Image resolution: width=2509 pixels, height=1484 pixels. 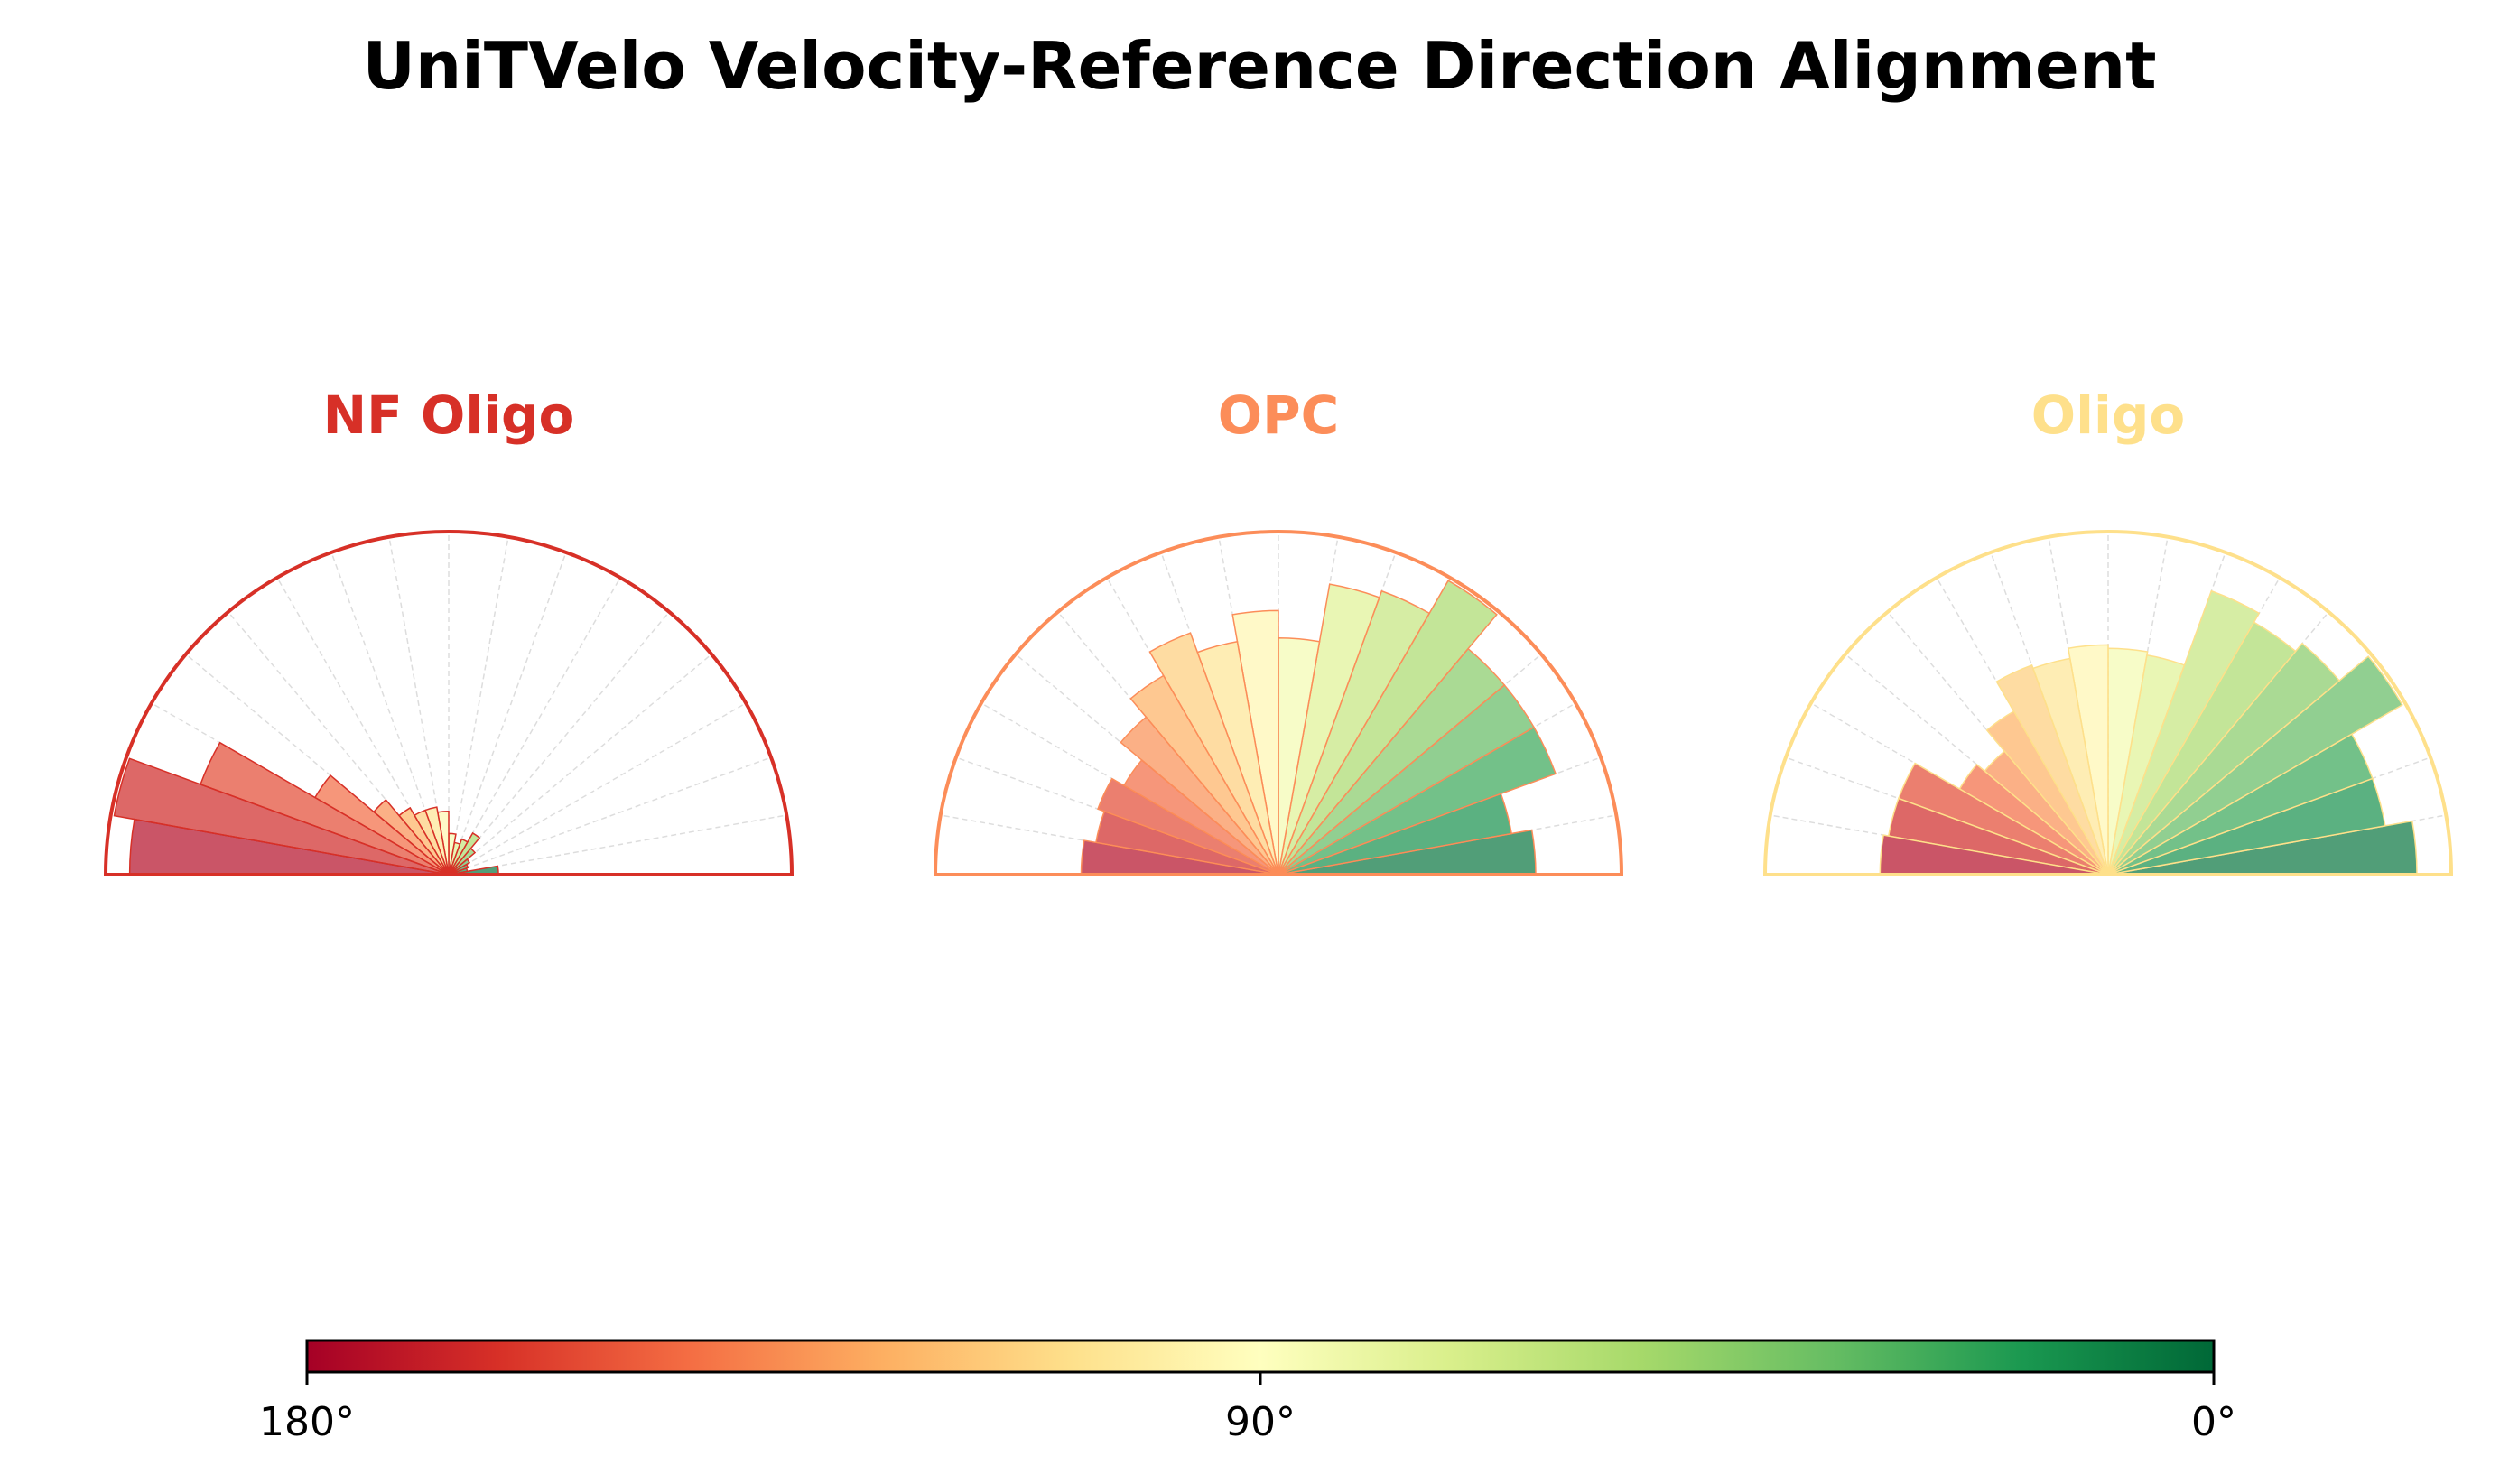 I want to click on colorbar-tick-label: 180°, so click(x=307, y=1422).